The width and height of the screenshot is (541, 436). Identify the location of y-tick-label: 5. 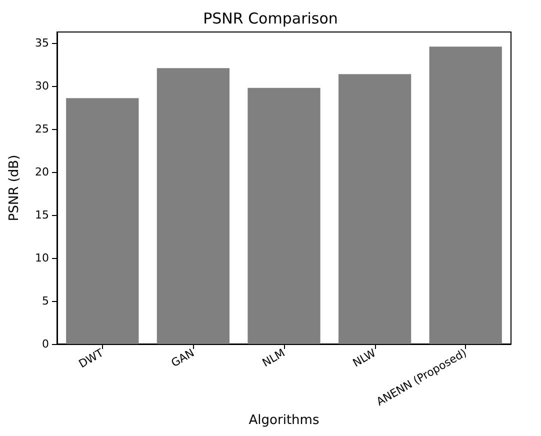
(45, 301).